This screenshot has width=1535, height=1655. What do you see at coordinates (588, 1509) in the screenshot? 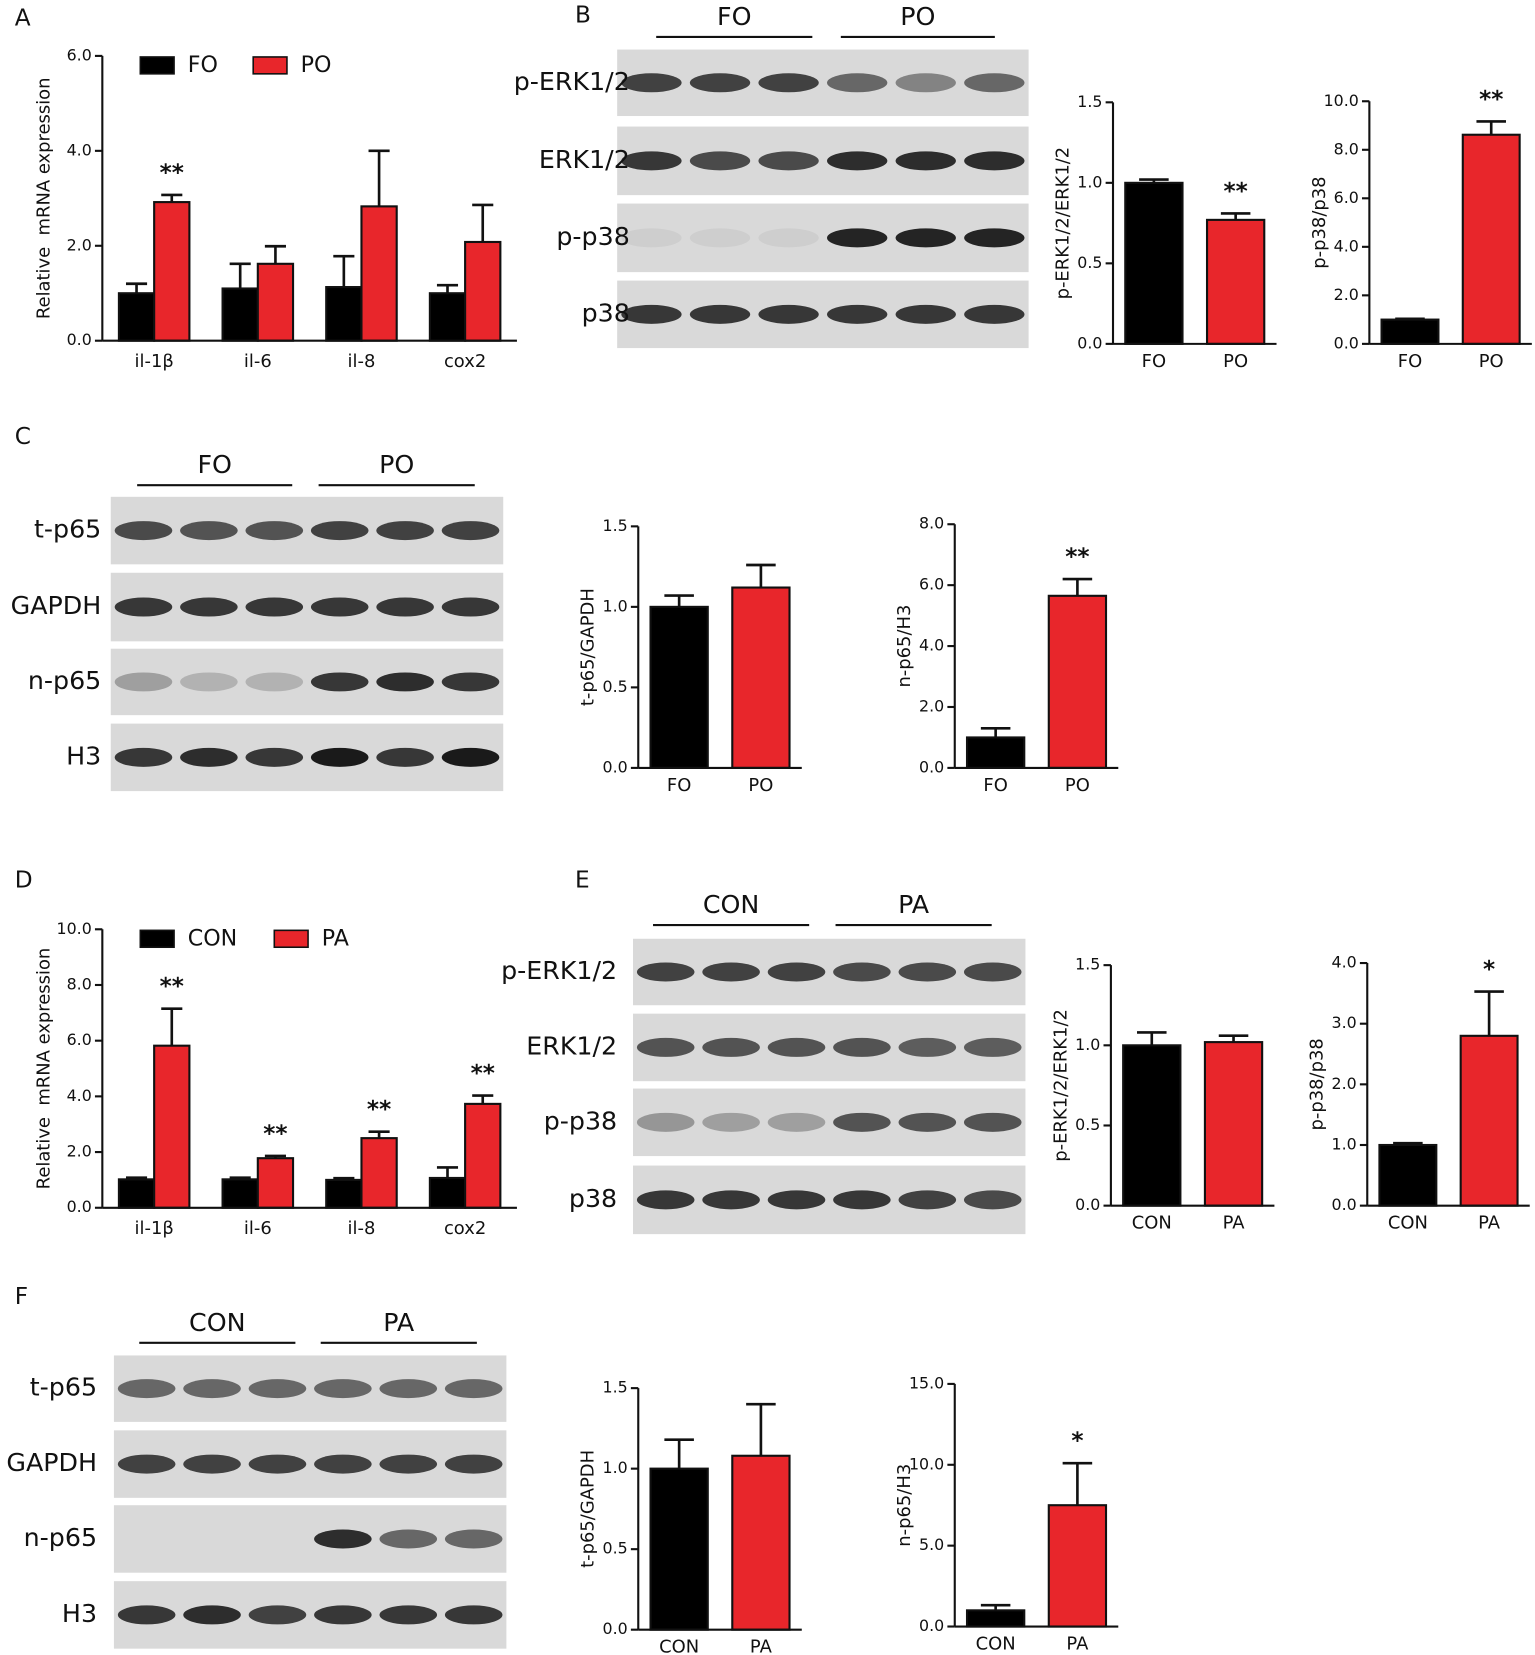
I see `y-axis-label: t-p65/GAPDH` at bounding box center [588, 1509].